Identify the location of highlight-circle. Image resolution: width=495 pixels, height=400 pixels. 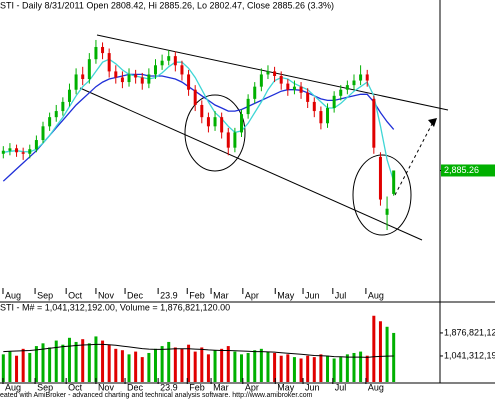
(382, 195).